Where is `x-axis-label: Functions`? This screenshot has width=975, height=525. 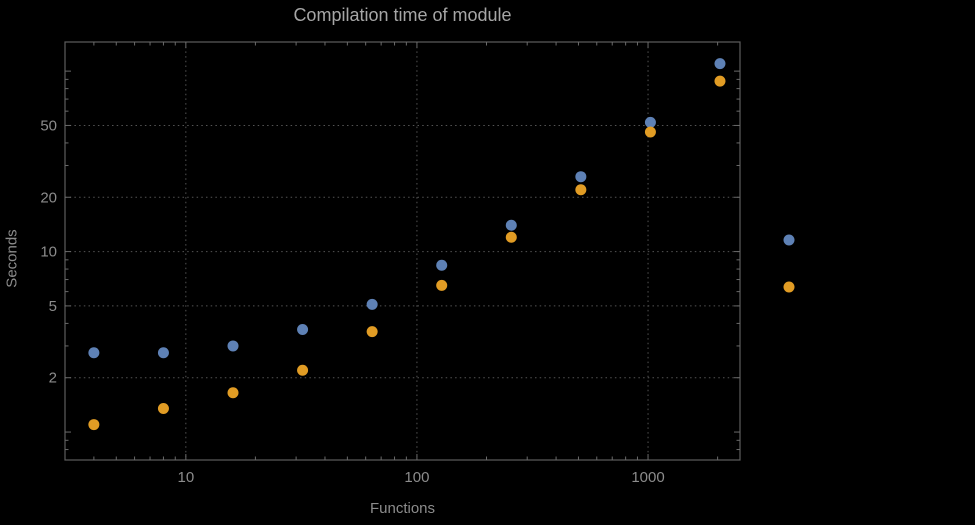
x-axis-label: Functions is located at coordinates (402, 508).